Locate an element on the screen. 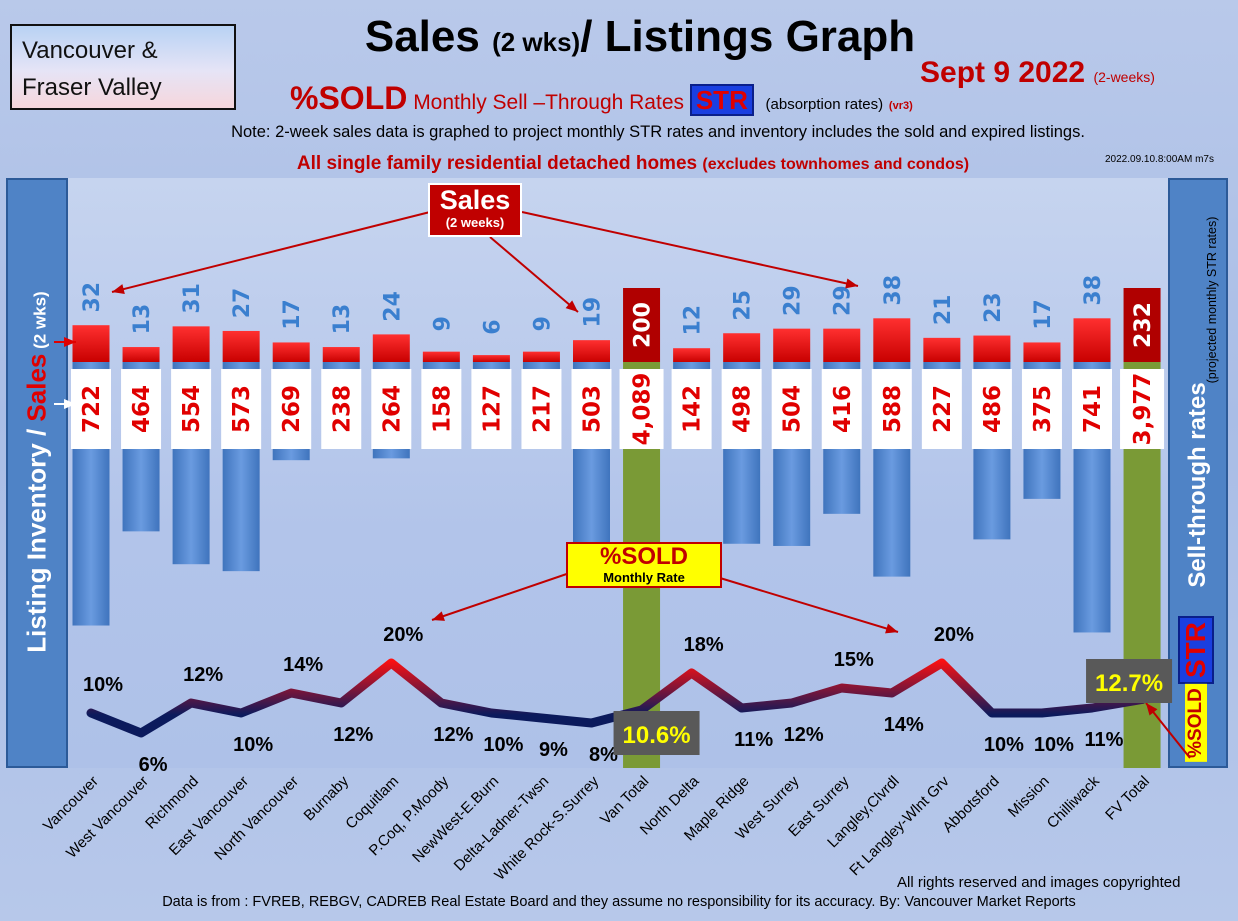 This screenshot has height=921, width=1238. pct-label-langley-clvrdl: 14% is located at coordinates (904, 725).